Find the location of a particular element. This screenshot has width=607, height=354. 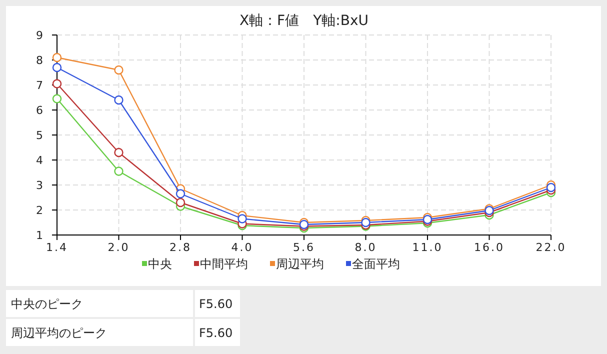

y-tick-label: 6 is located at coordinates (39, 110).